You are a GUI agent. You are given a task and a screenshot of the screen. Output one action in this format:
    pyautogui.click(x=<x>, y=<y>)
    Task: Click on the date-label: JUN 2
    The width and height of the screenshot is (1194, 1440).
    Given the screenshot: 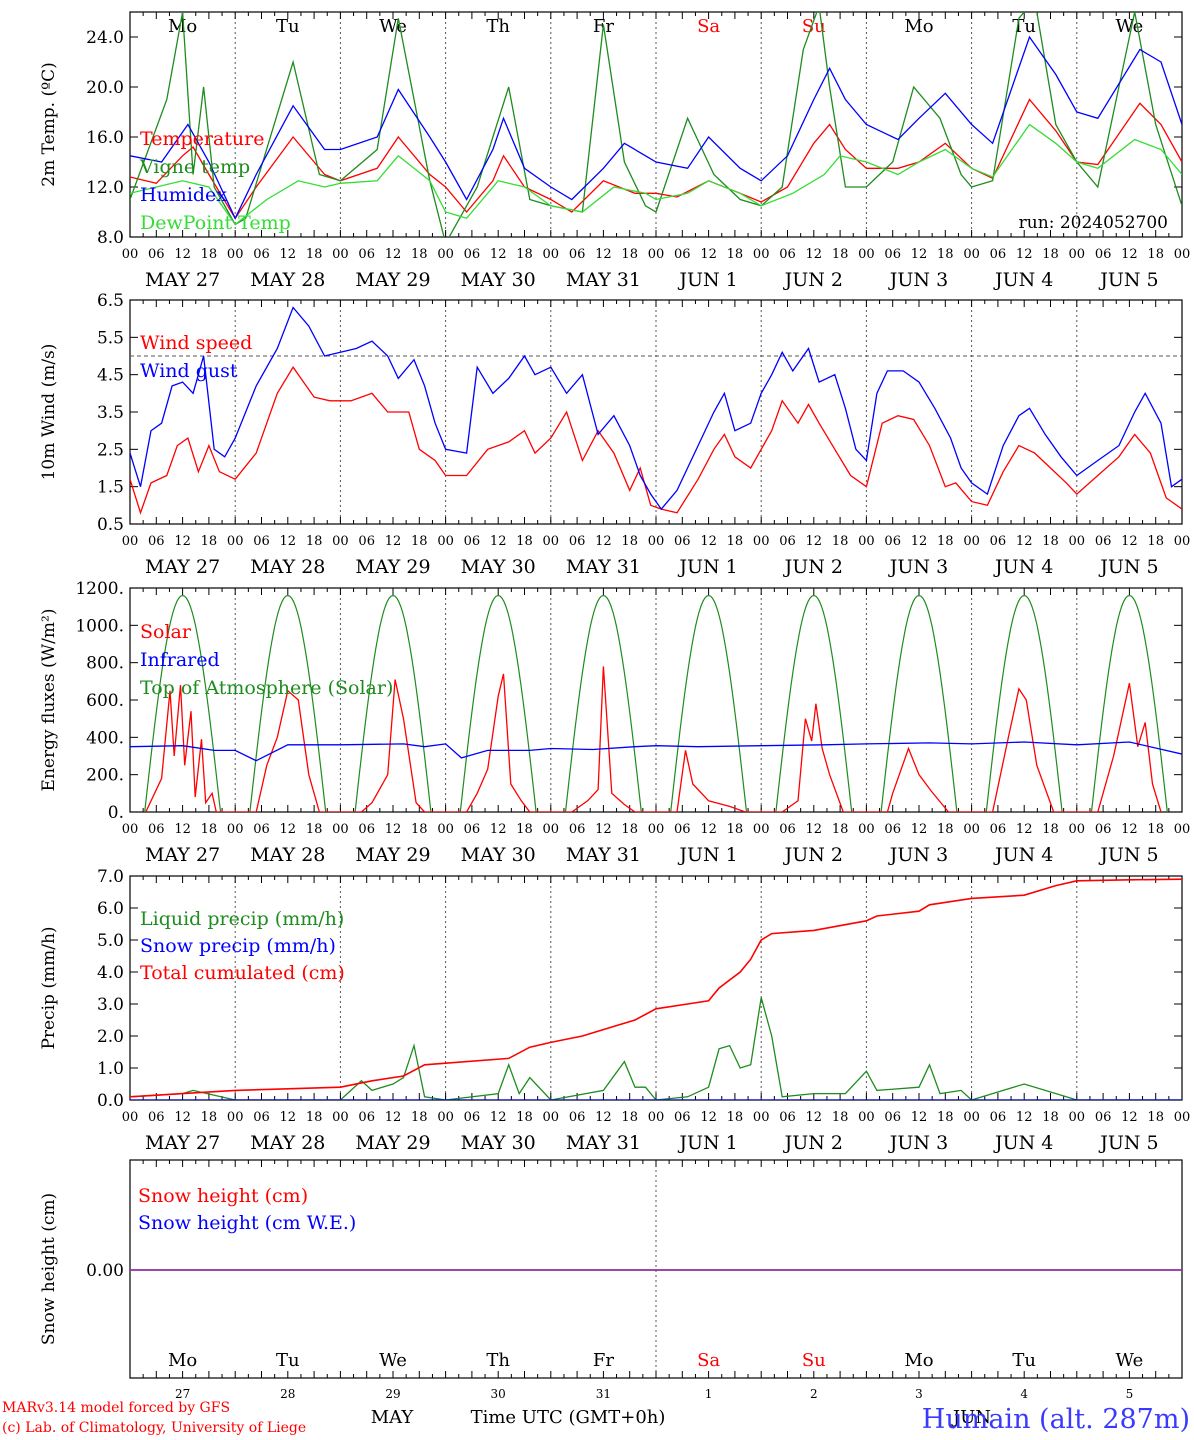 What is the action you would take?
    pyautogui.click(x=813, y=855)
    